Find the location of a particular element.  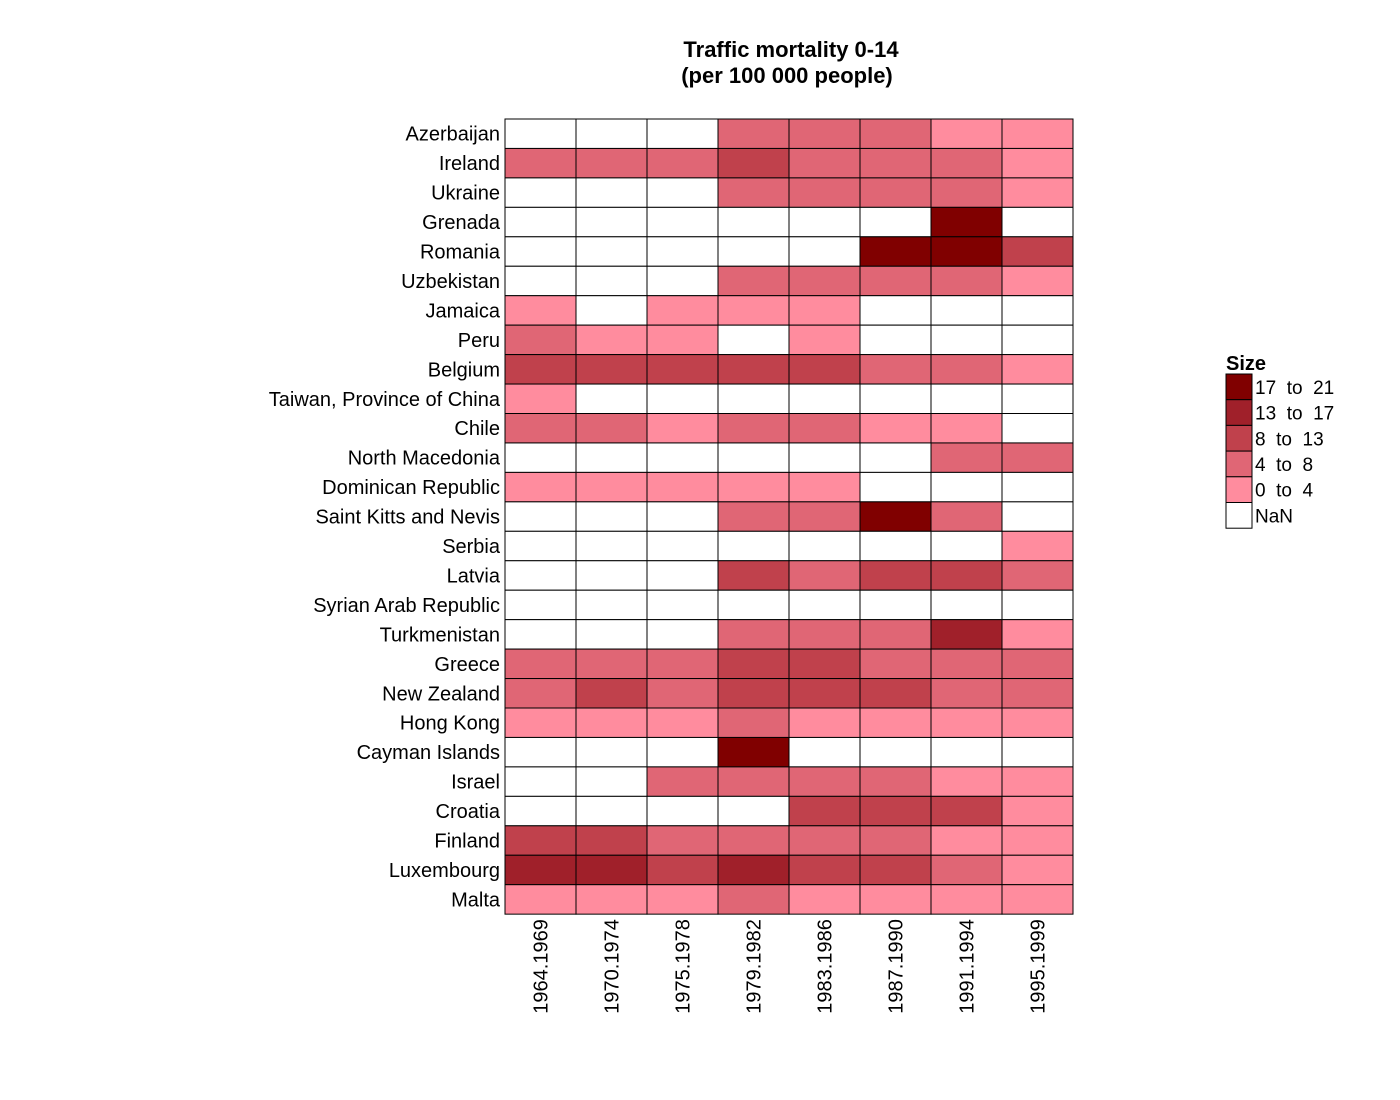

heatmap-cell-latvia-1987-1990 is located at coordinates (895, 575).